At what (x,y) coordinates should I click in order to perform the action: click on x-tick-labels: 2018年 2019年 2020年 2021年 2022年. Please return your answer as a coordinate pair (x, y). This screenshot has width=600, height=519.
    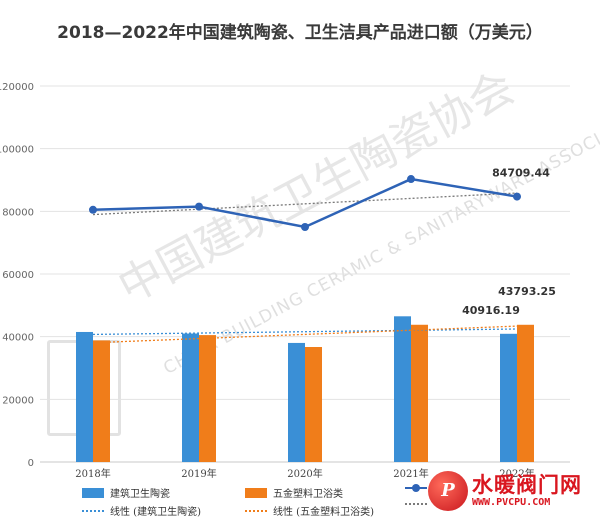
    Looking at the image, I should click on (304, 473).